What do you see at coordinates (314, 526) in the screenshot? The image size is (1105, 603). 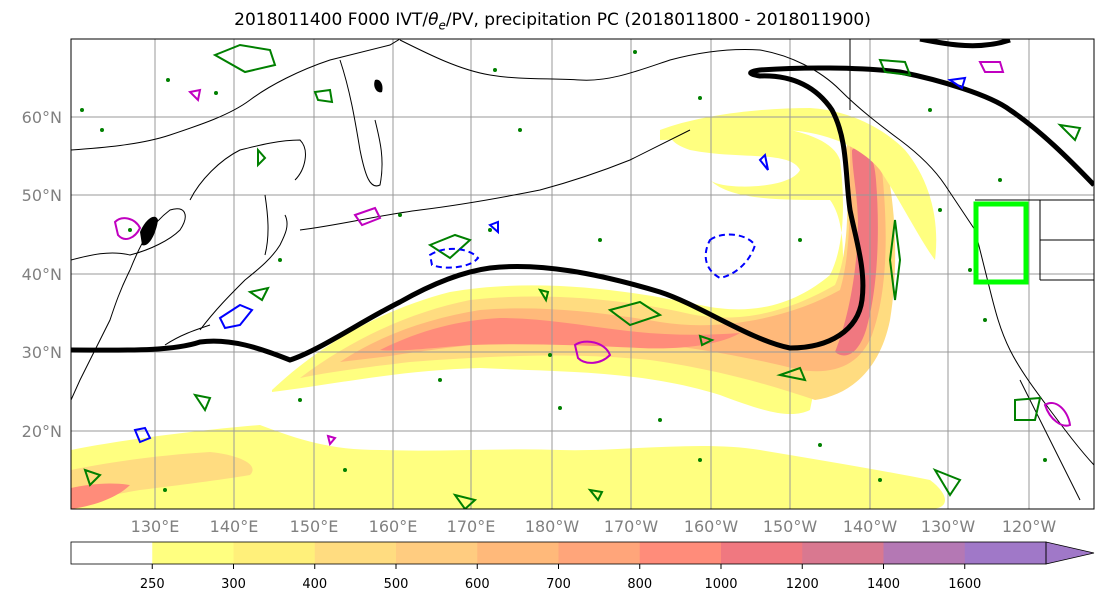 I see `lon-label: 150°E` at bounding box center [314, 526].